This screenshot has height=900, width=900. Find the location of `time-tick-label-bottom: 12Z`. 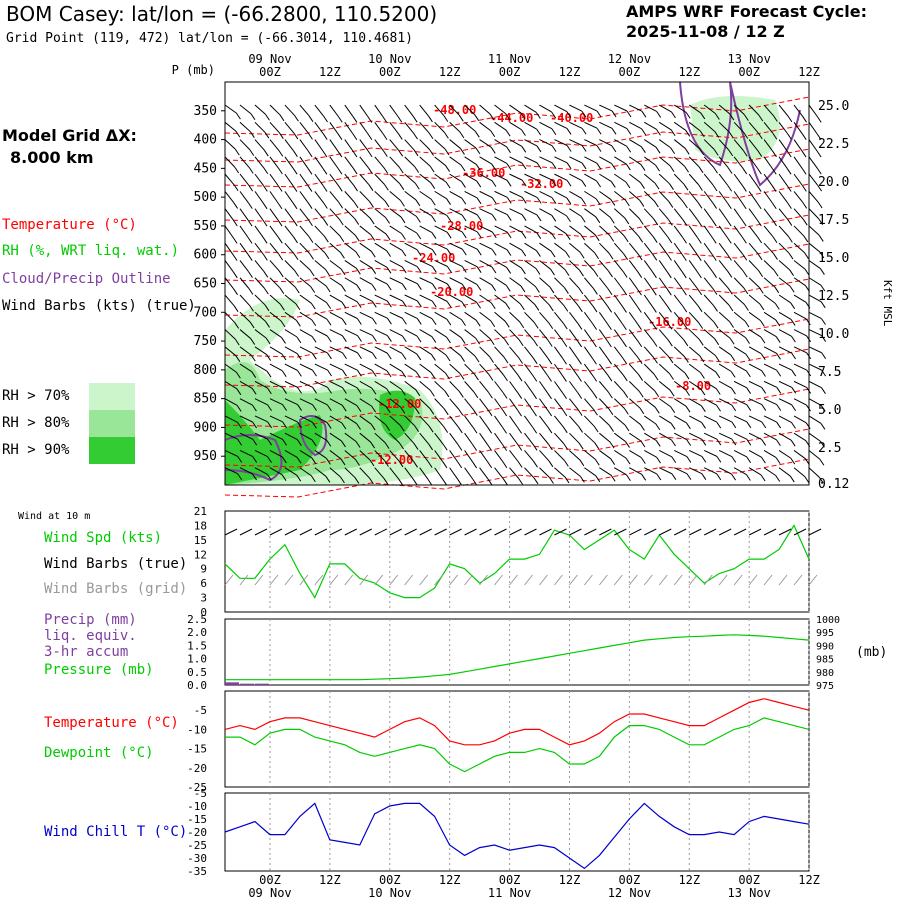

time-tick-label-bottom: 12Z is located at coordinates (570, 880).